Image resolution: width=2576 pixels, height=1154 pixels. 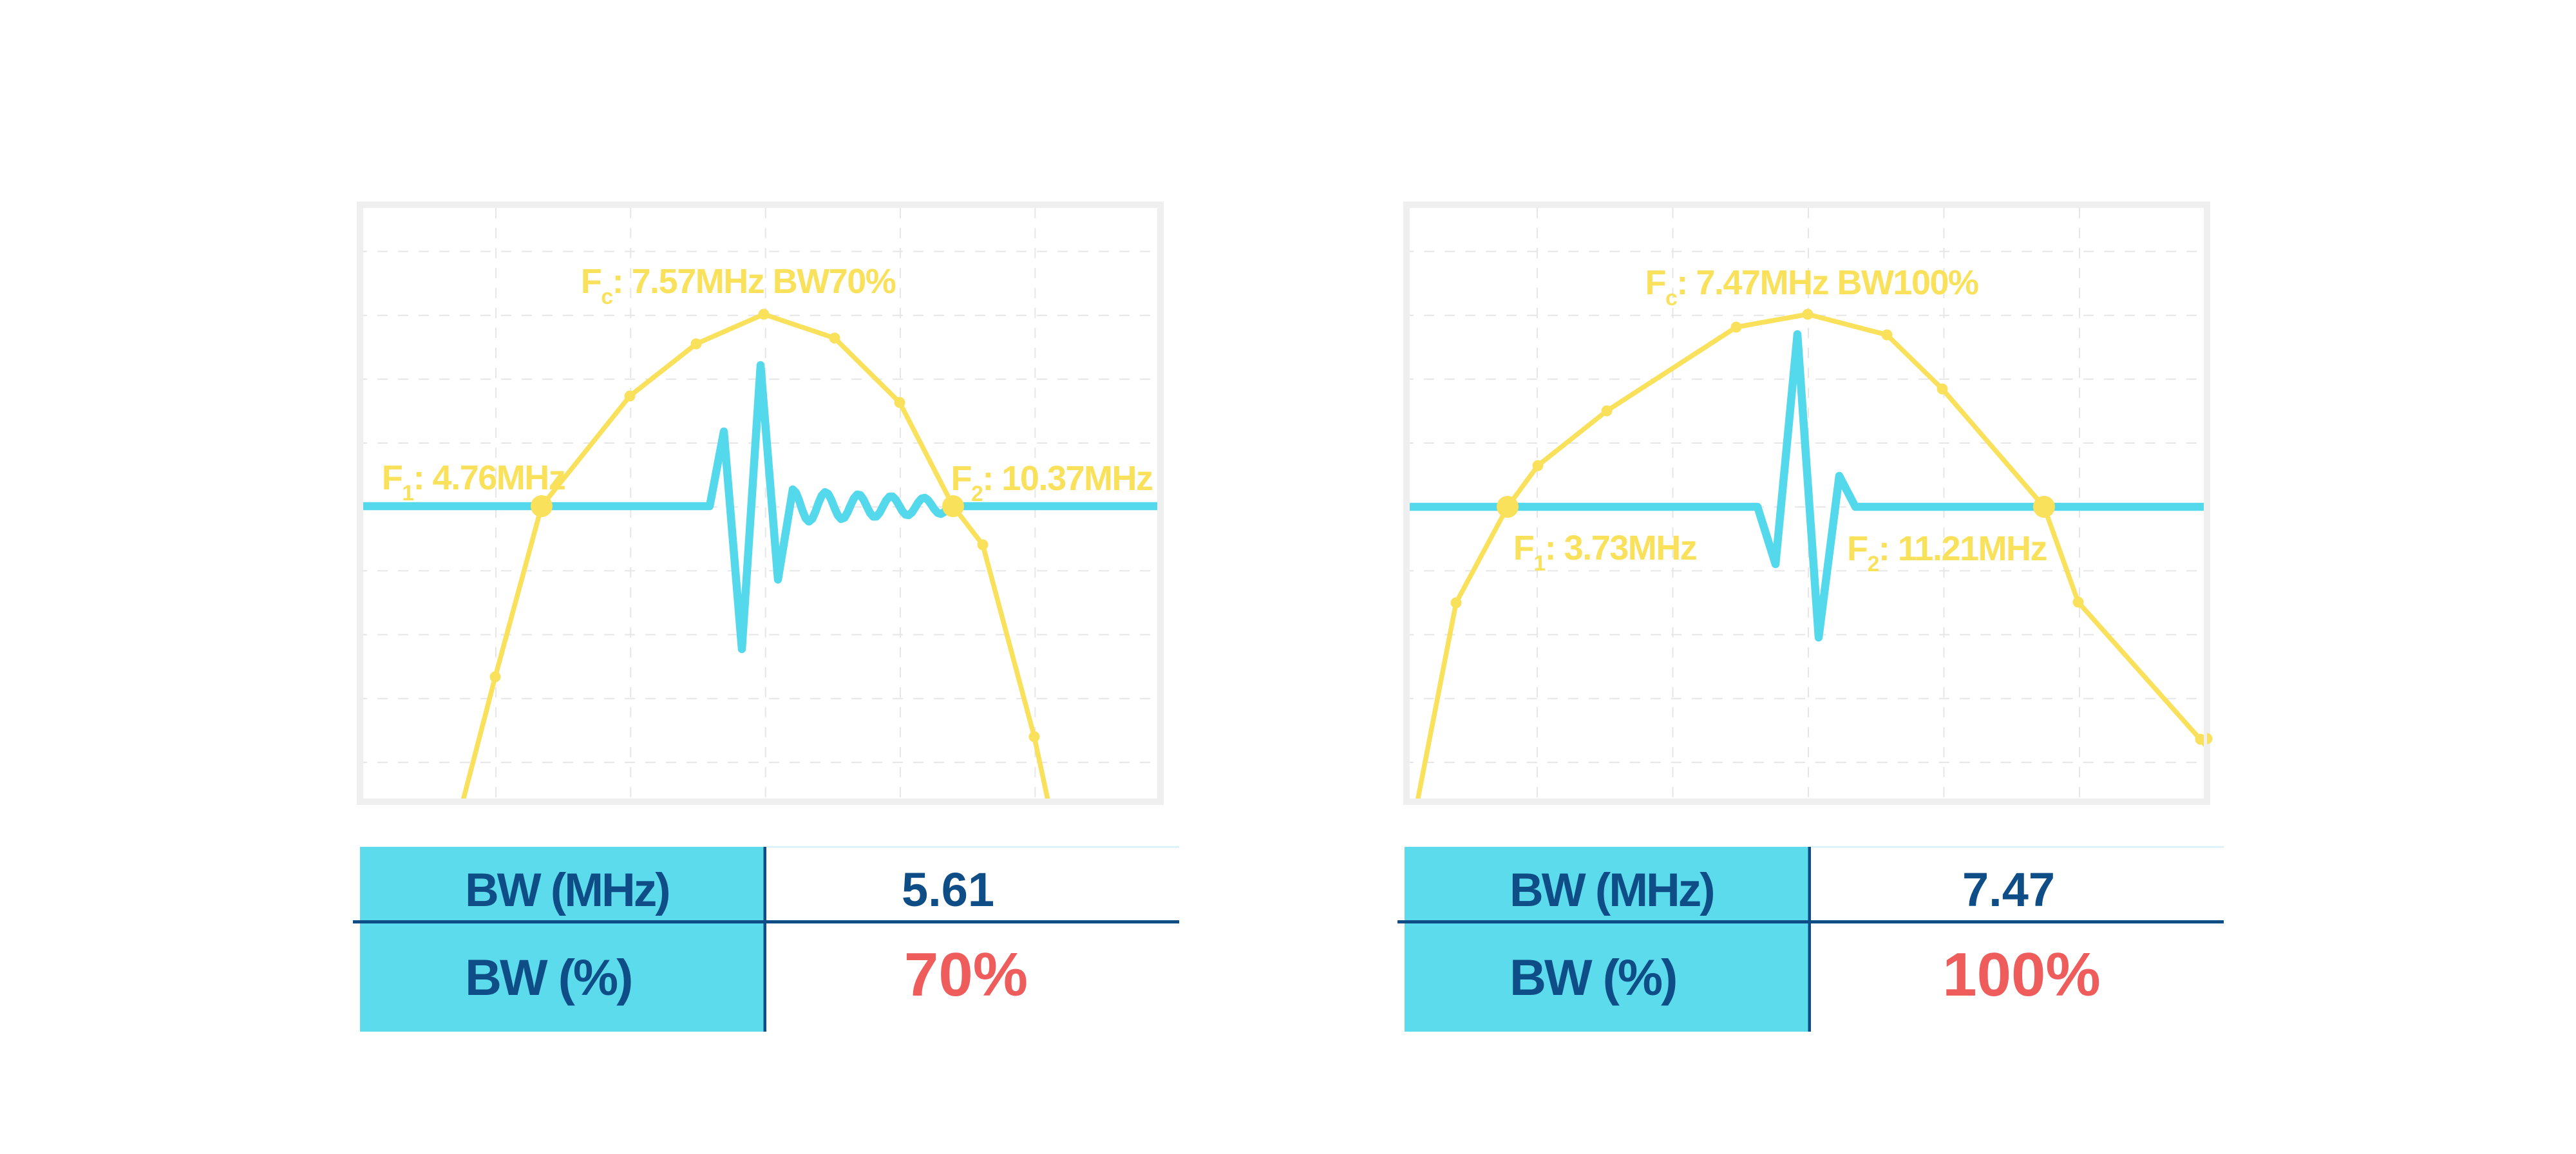 What do you see at coordinates (1605, 552) in the screenshot?
I see `svg-text: F1: 3.73MHz` at bounding box center [1605, 552].